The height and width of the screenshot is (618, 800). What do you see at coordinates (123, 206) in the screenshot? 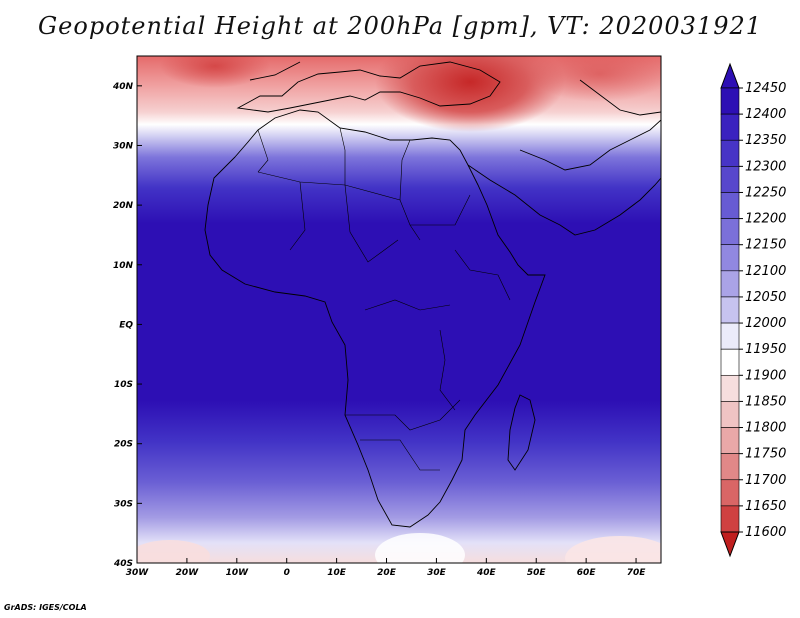
I see `lat-label-20N: 20N` at bounding box center [123, 206].